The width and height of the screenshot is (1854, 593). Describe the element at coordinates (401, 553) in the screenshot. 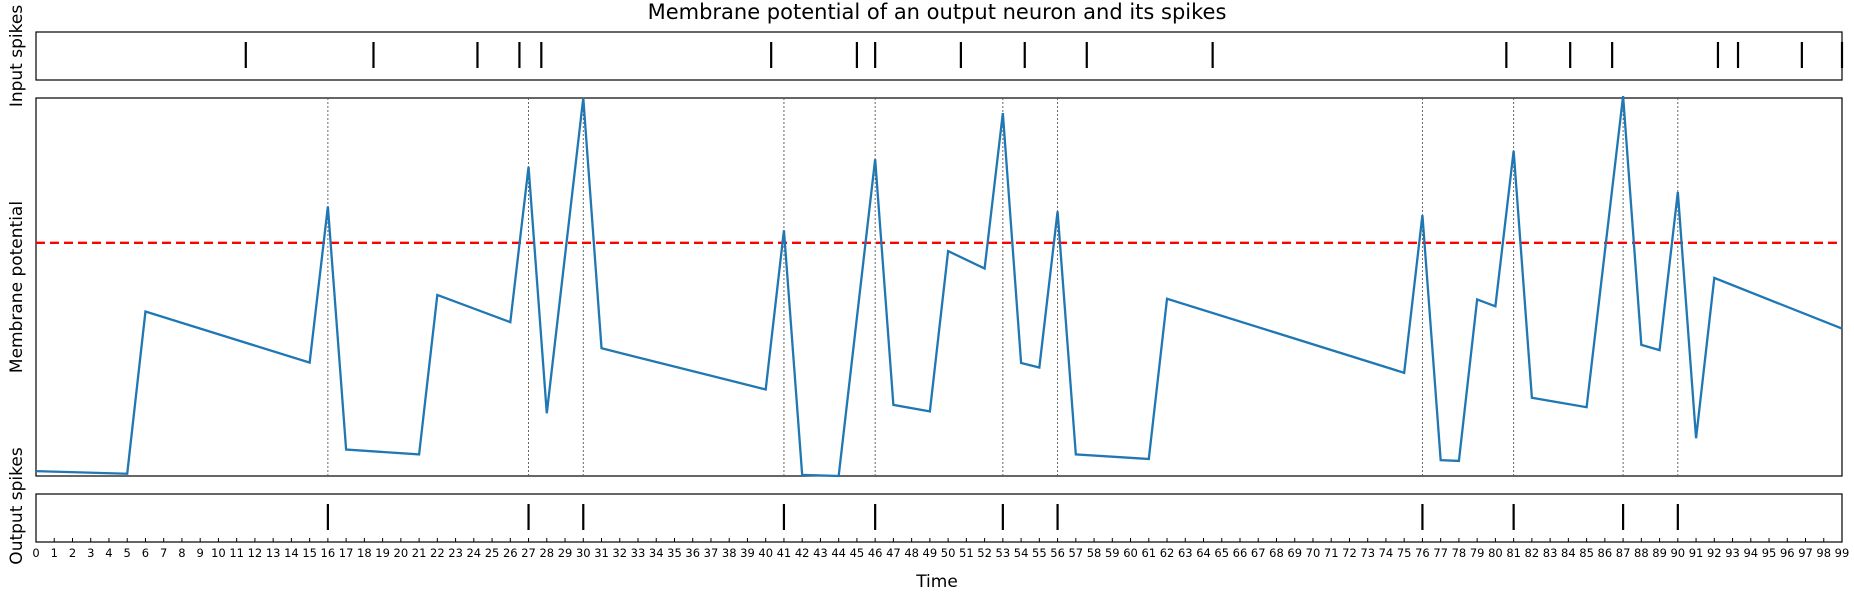

I see `x-tick-label: 20` at that location.